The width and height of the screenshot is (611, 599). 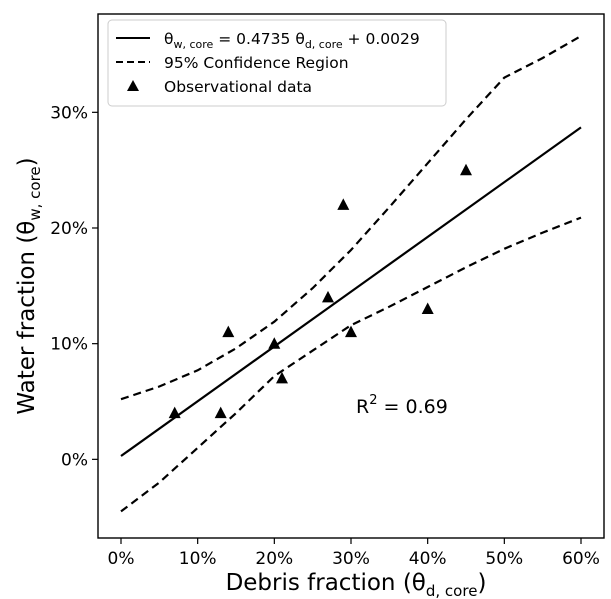 What do you see at coordinates (452, 590) in the screenshot?
I see `x-axis-title-sub: d, core` at bounding box center [452, 590].